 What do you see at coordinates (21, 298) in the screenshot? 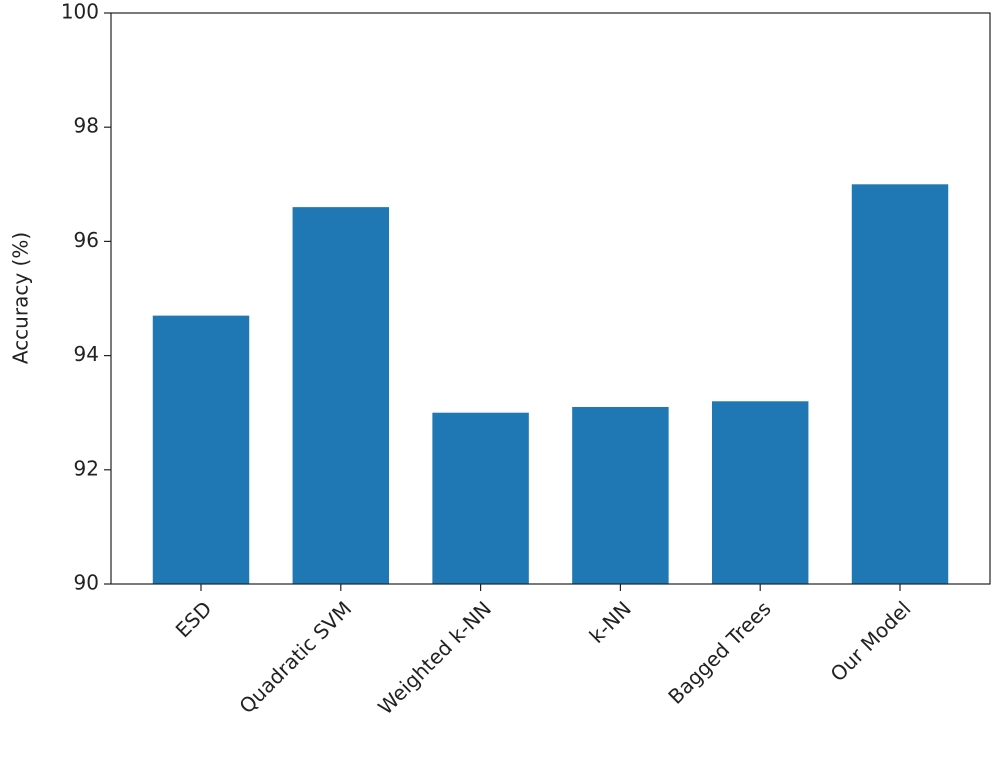
I see `y-axis-label: Accuracy (%)` at bounding box center [21, 298].